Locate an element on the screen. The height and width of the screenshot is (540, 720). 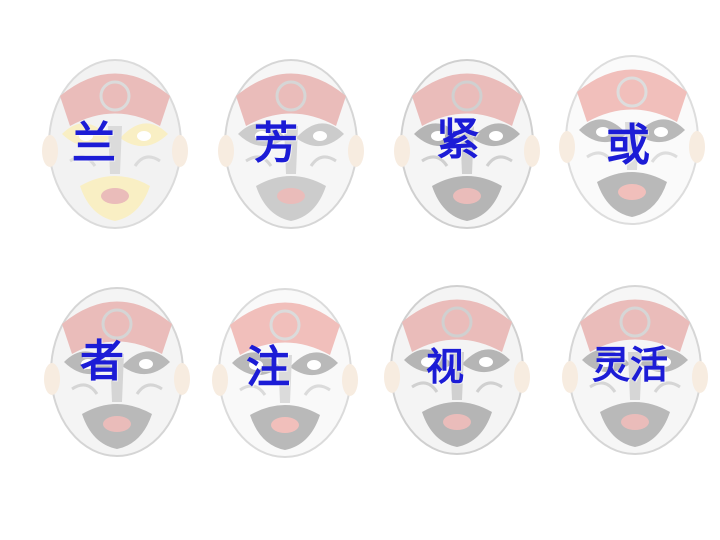
char-label-6: 注 is located at coordinates (268, 367).